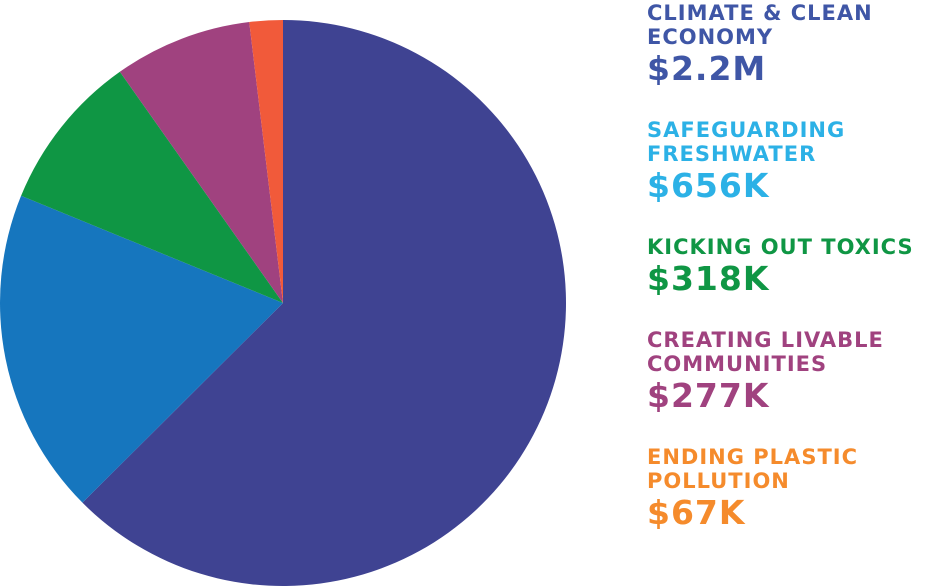 This screenshot has width=952, height=586. I want to click on legend-entry: ENDING PLASTIC POLLUTION $67K, so click(799, 489).